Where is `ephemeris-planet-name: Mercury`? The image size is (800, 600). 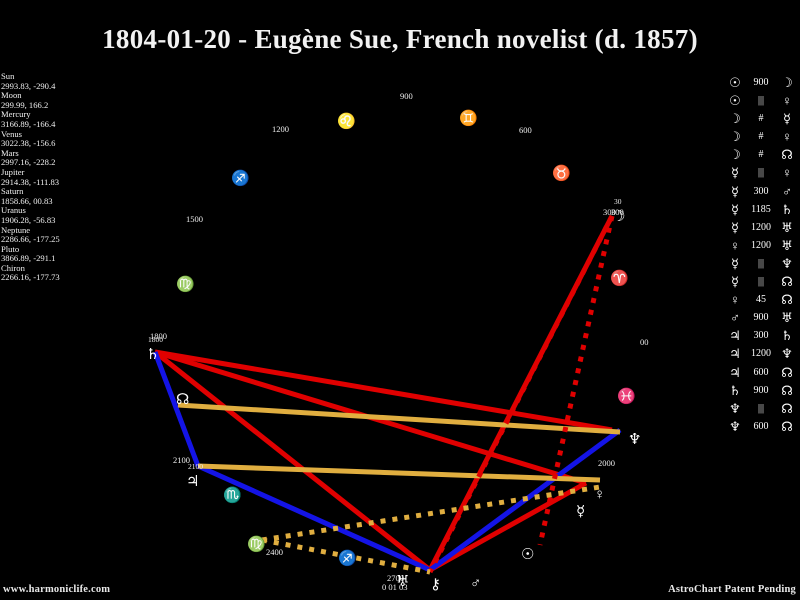 ephemeris-planet-name: Mercury is located at coordinates (16, 114).